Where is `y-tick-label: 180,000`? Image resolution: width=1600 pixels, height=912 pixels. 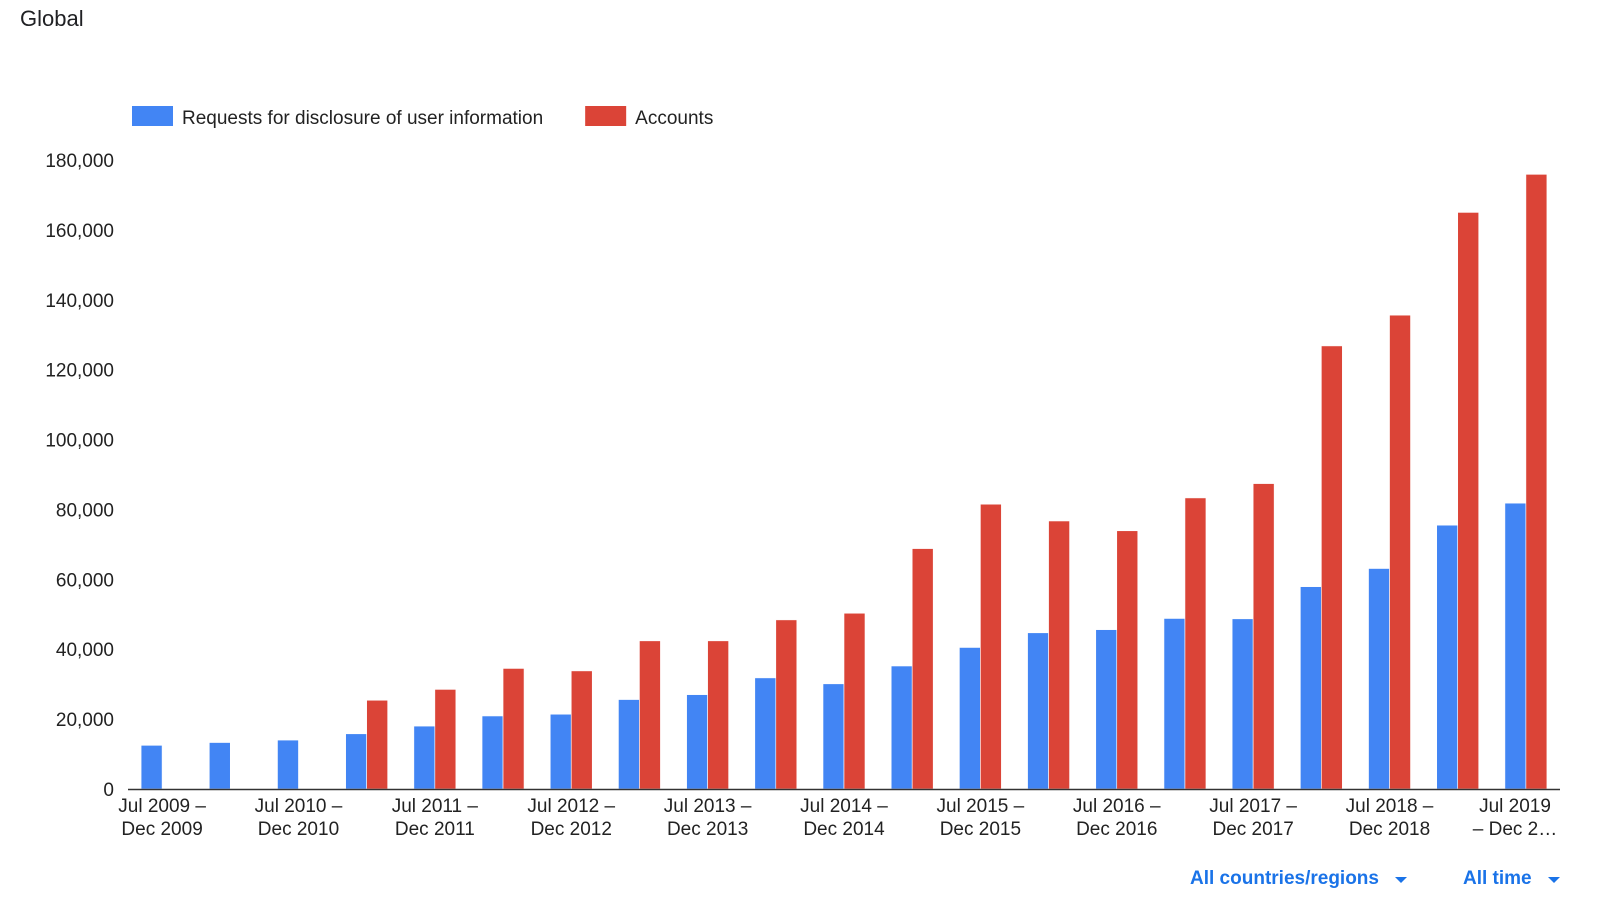 y-tick-label: 180,000 is located at coordinates (79, 161).